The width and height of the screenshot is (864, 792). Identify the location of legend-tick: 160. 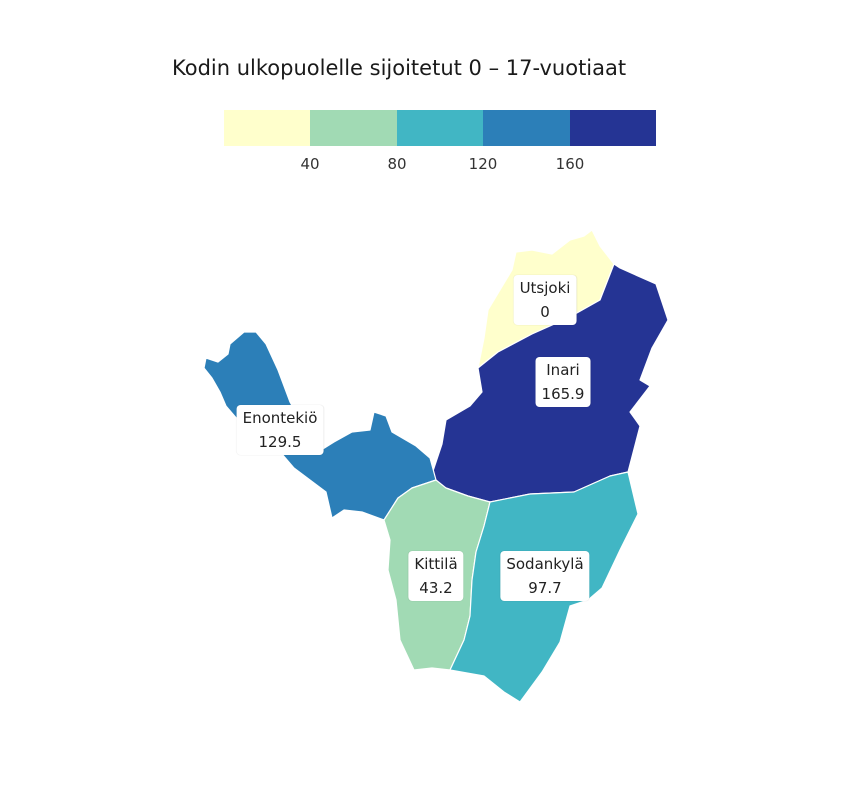
(570, 164).